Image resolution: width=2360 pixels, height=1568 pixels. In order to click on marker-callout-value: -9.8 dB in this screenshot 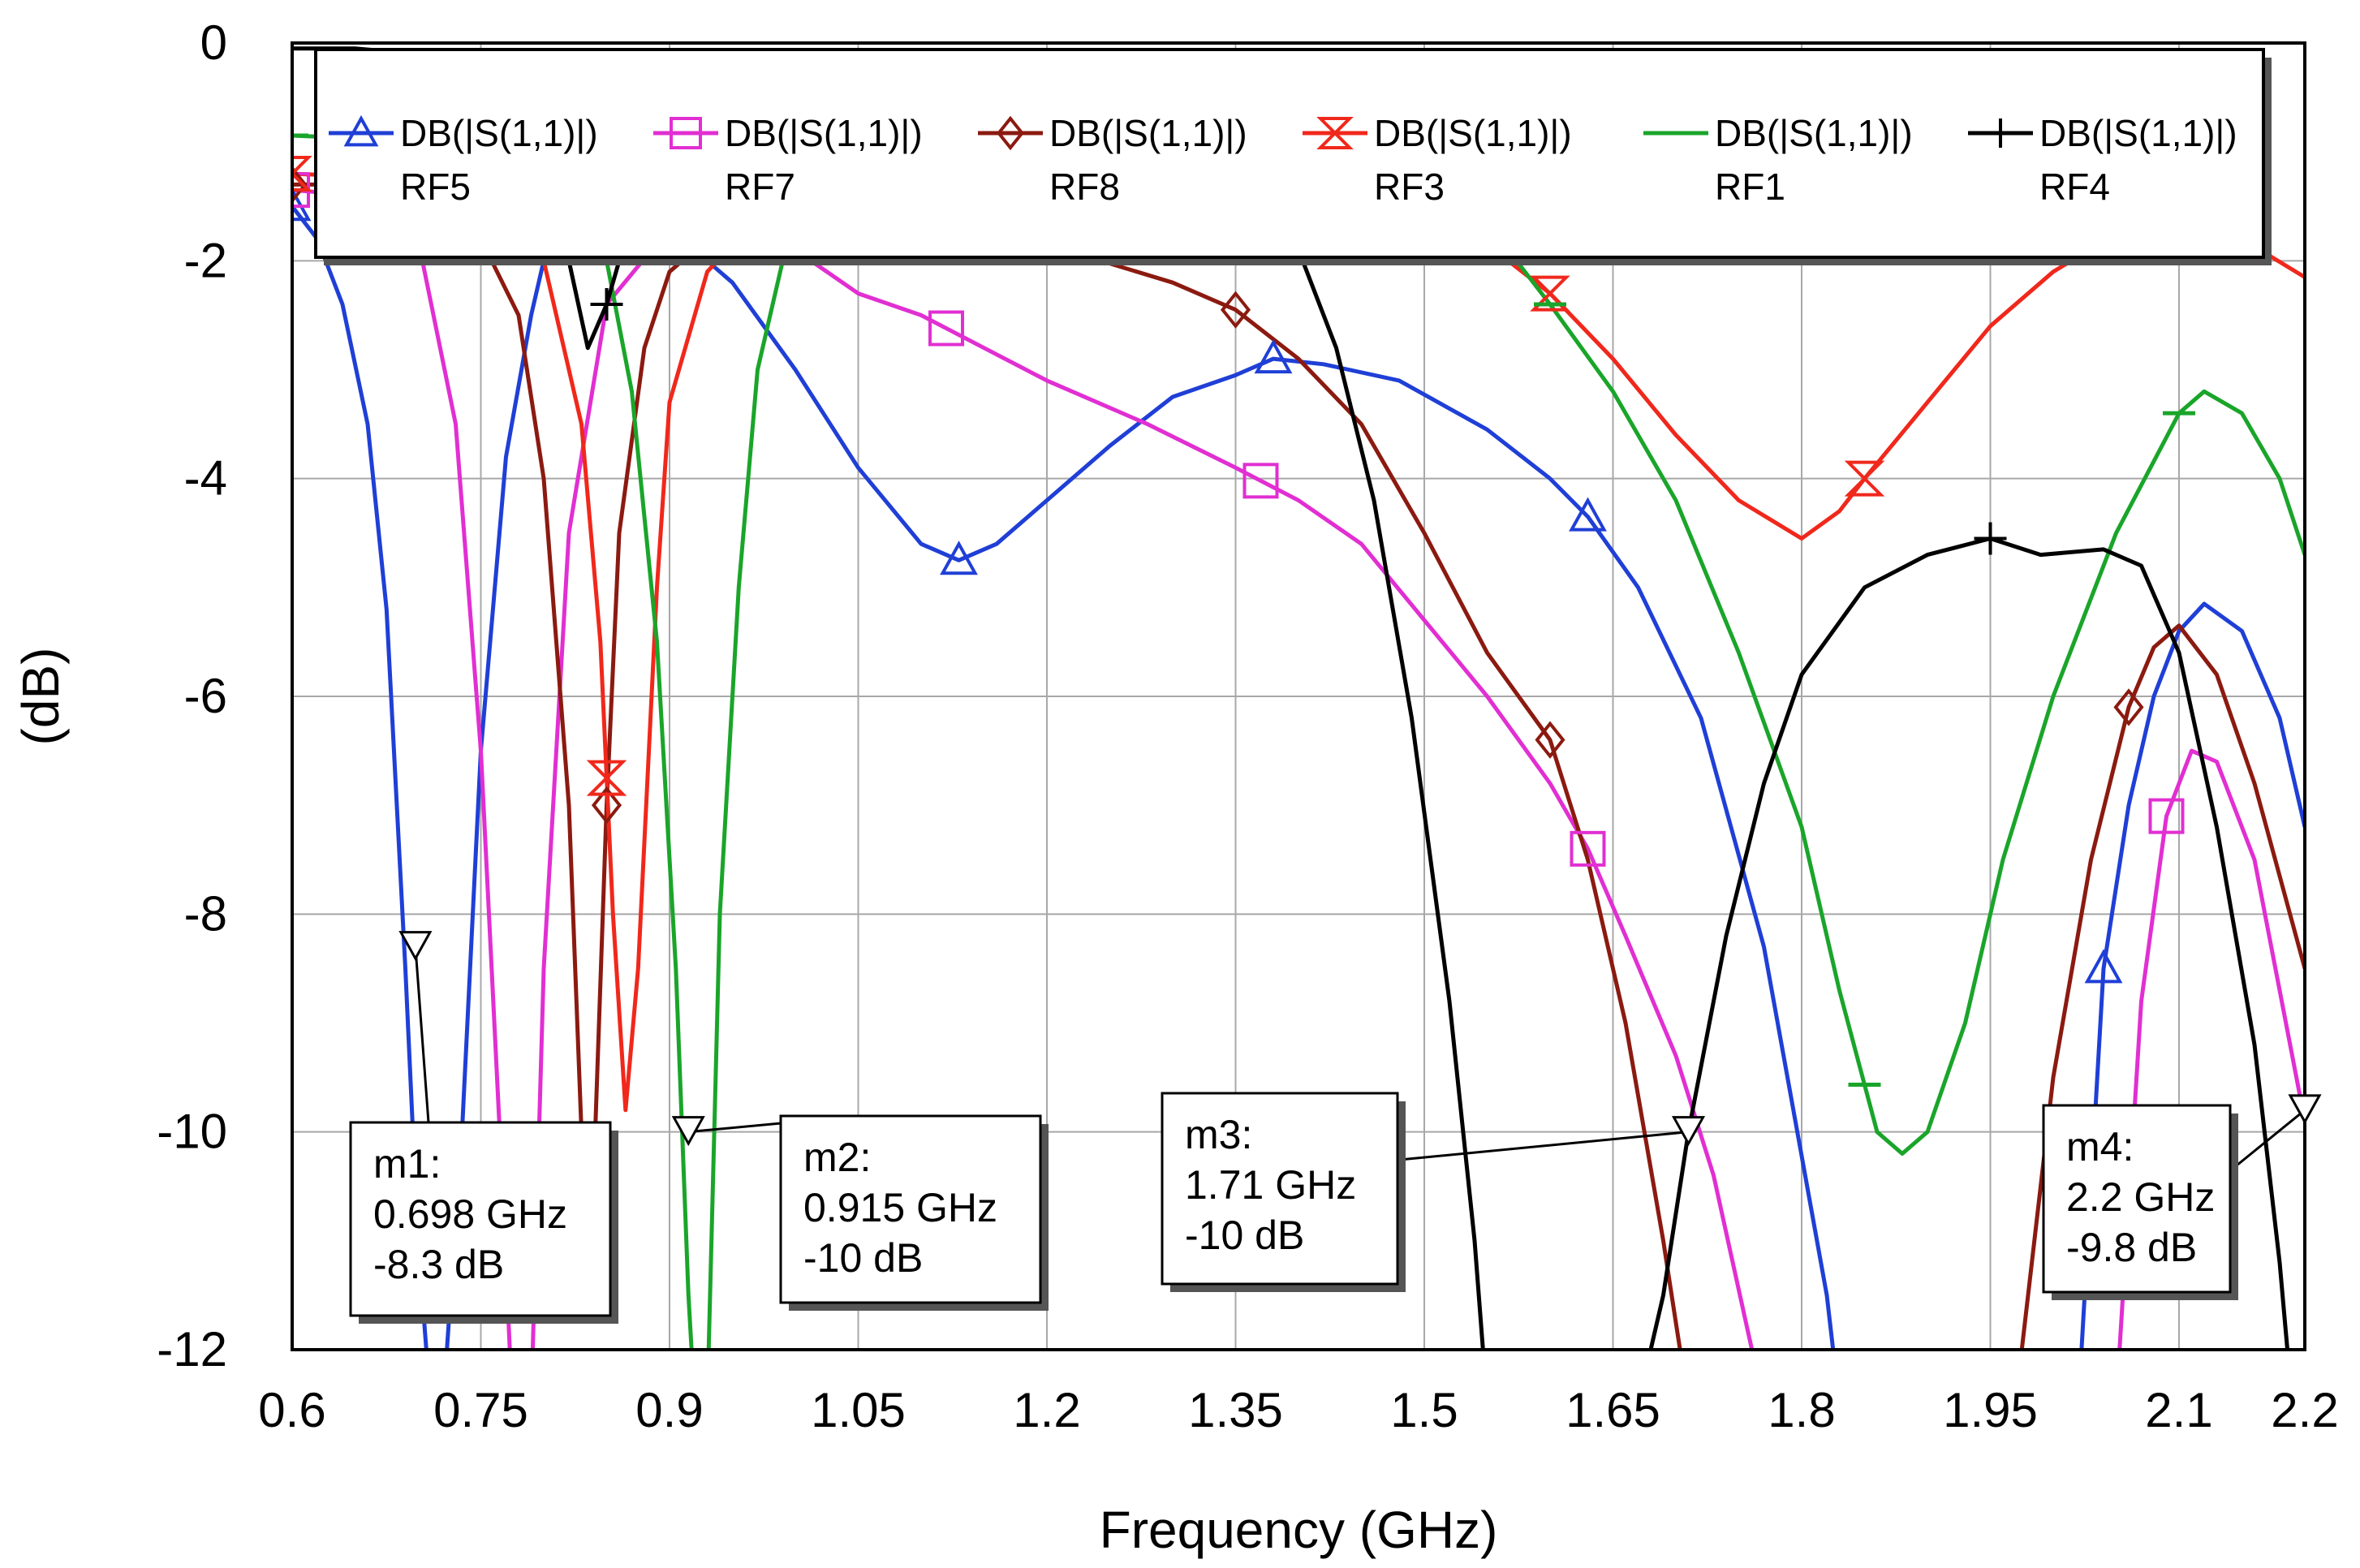, I will do `click(2131, 1248)`.